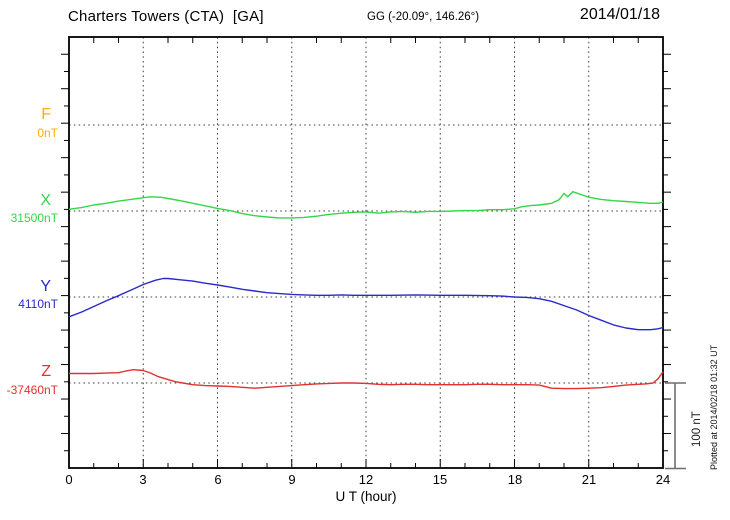 This screenshot has width=730, height=520. I want to click on x-tick-12: 12, so click(366, 479).